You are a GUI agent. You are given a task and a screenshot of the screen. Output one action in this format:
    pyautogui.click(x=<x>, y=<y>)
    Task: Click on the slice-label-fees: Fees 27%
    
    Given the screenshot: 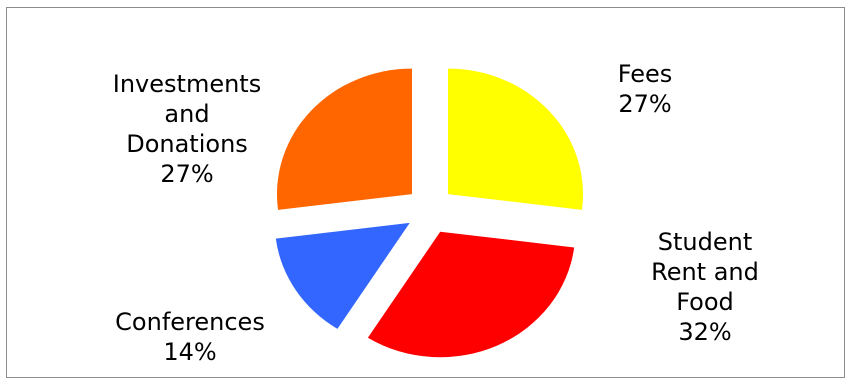 What is the action you would take?
    pyautogui.click(x=645, y=89)
    